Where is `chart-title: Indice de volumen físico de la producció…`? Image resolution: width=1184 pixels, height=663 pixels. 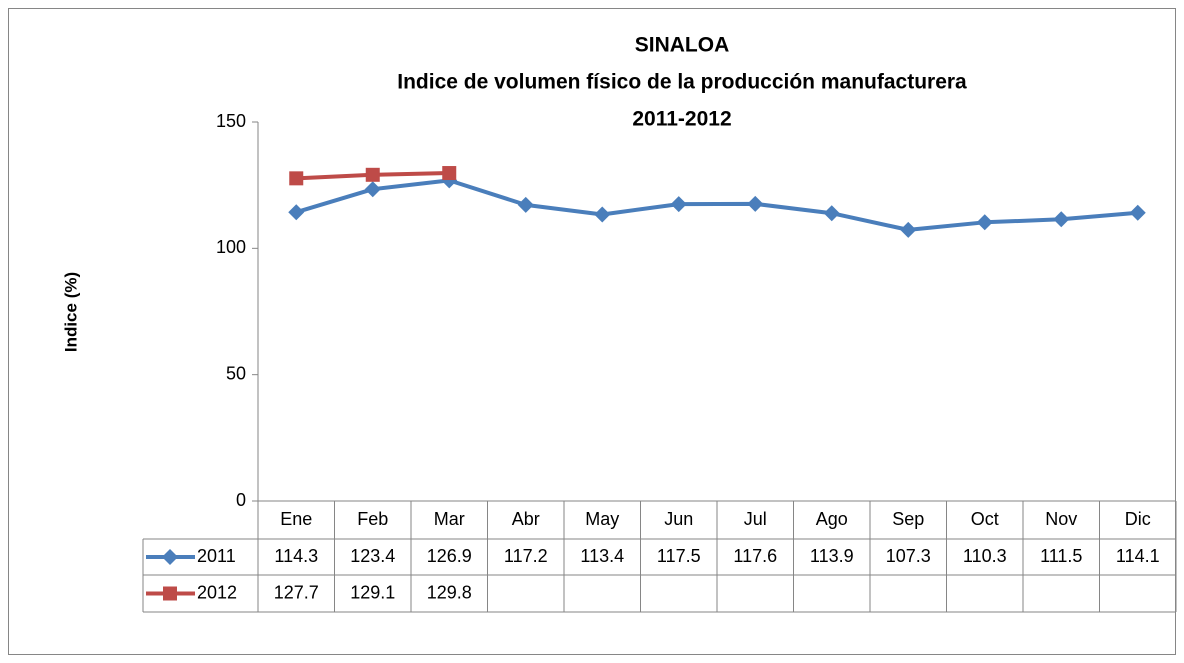 chart-title: Indice de volumen físico de la producció… is located at coordinates (682, 82).